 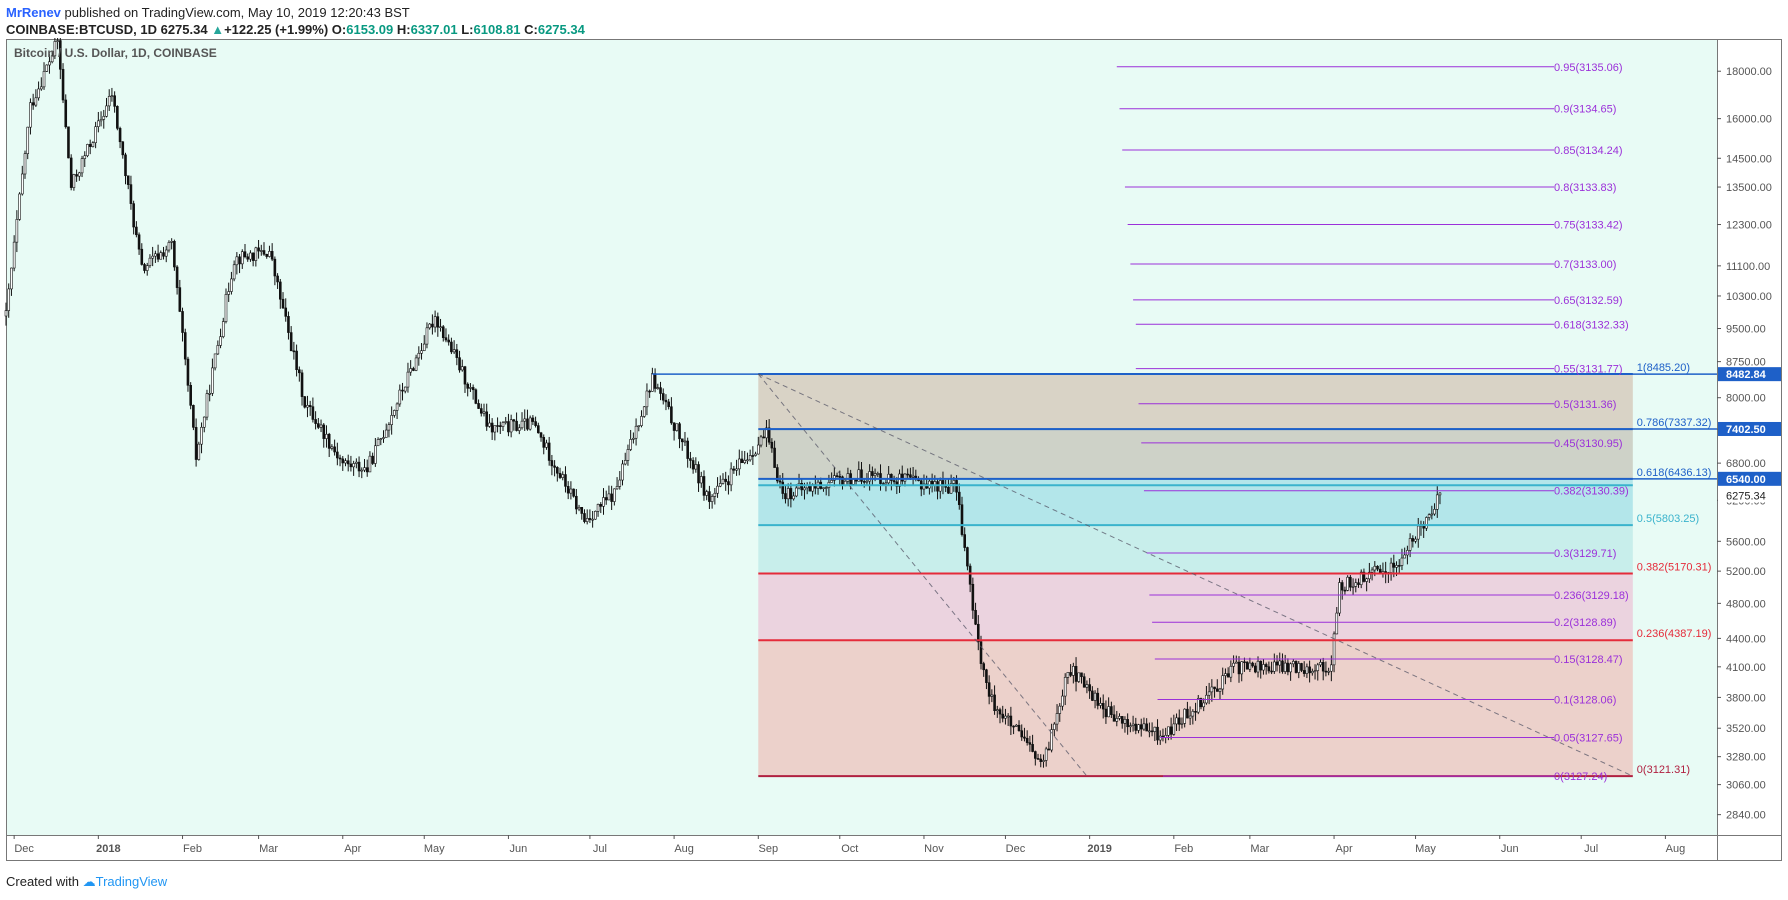 What do you see at coordinates (1746, 572) in the screenshot?
I see `y-tick-label: 5200.00` at bounding box center [1746, 572].